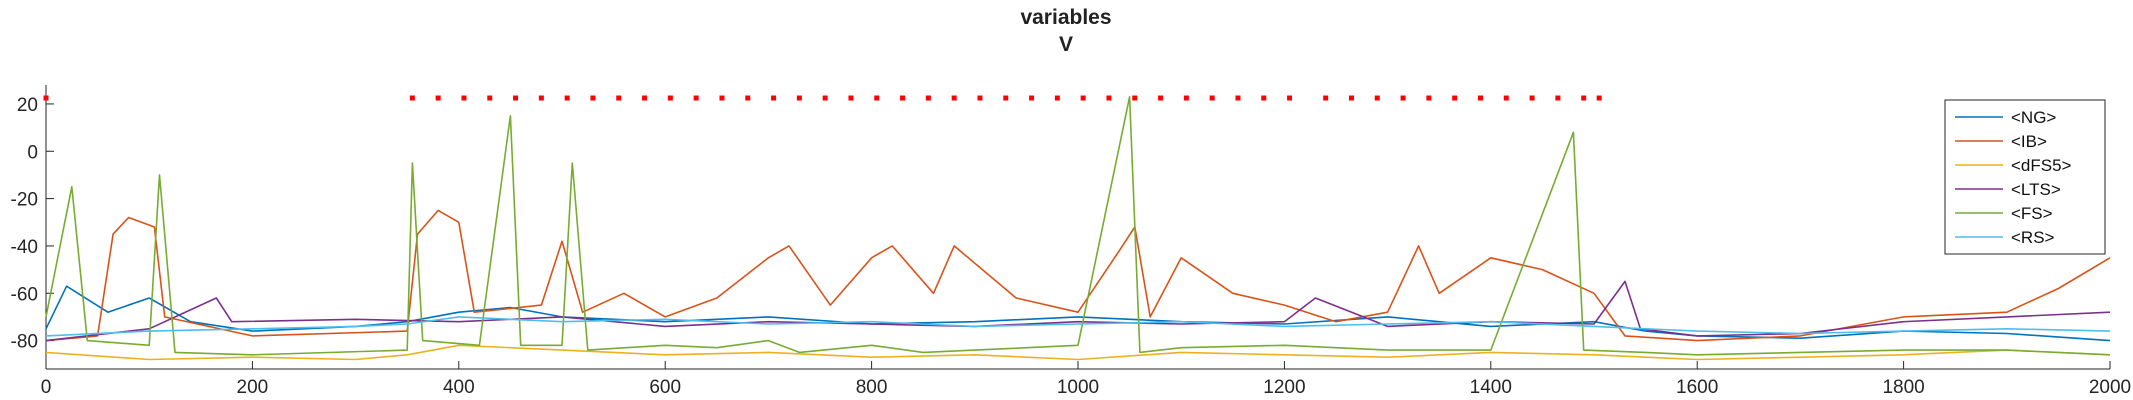 Image resolution: width=2133 pixels, height=400 pixels. I want to click on x-tick-label: 800, so click(872, 387).